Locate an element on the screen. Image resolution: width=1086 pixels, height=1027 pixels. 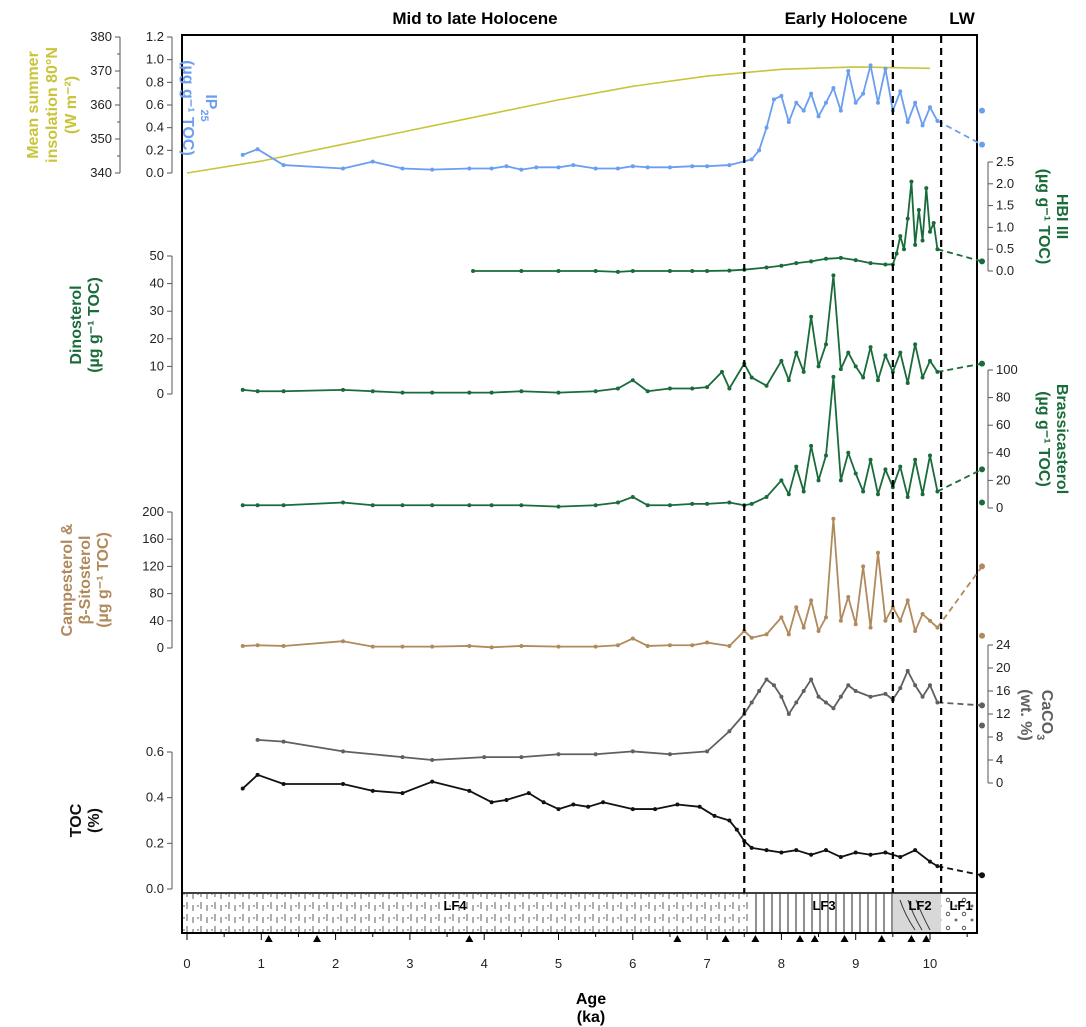
x-tick-label: 7 is located at coordinates (706, 963).